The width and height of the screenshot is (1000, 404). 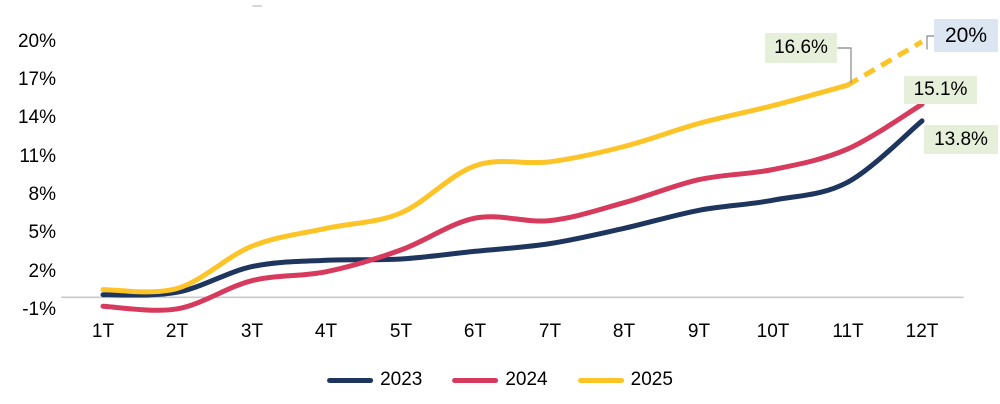 I want to click on x-tick-label: 5T, so click(x=401, y=331).